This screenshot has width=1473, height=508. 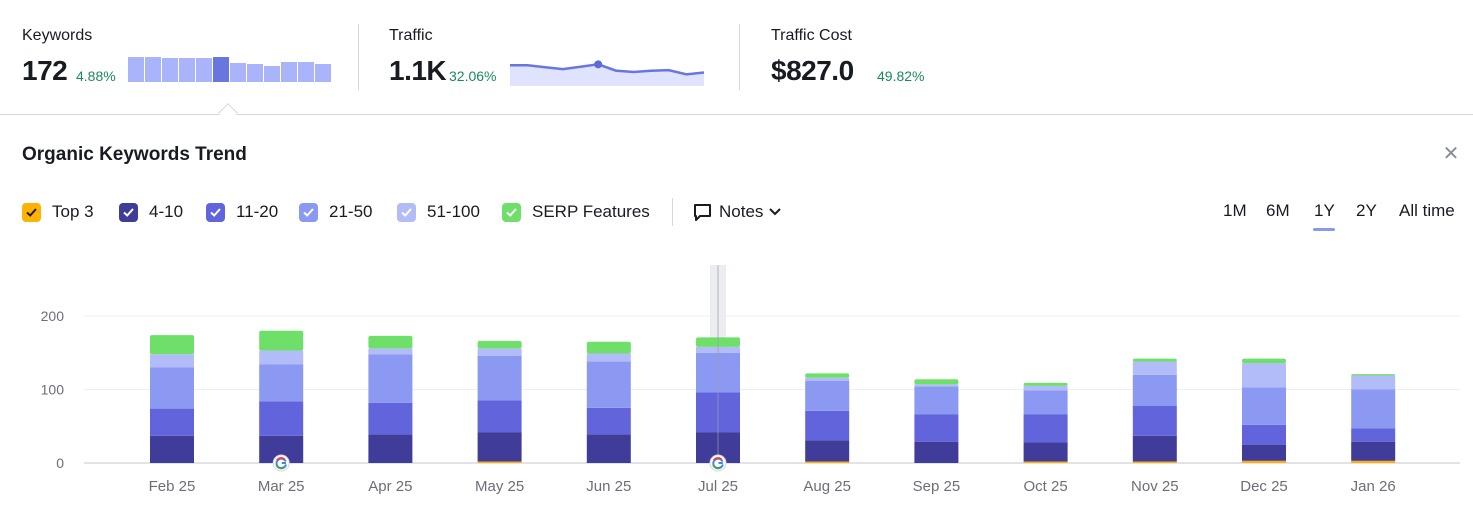 I want to click on comment-icon, so click(x=702, y=212).